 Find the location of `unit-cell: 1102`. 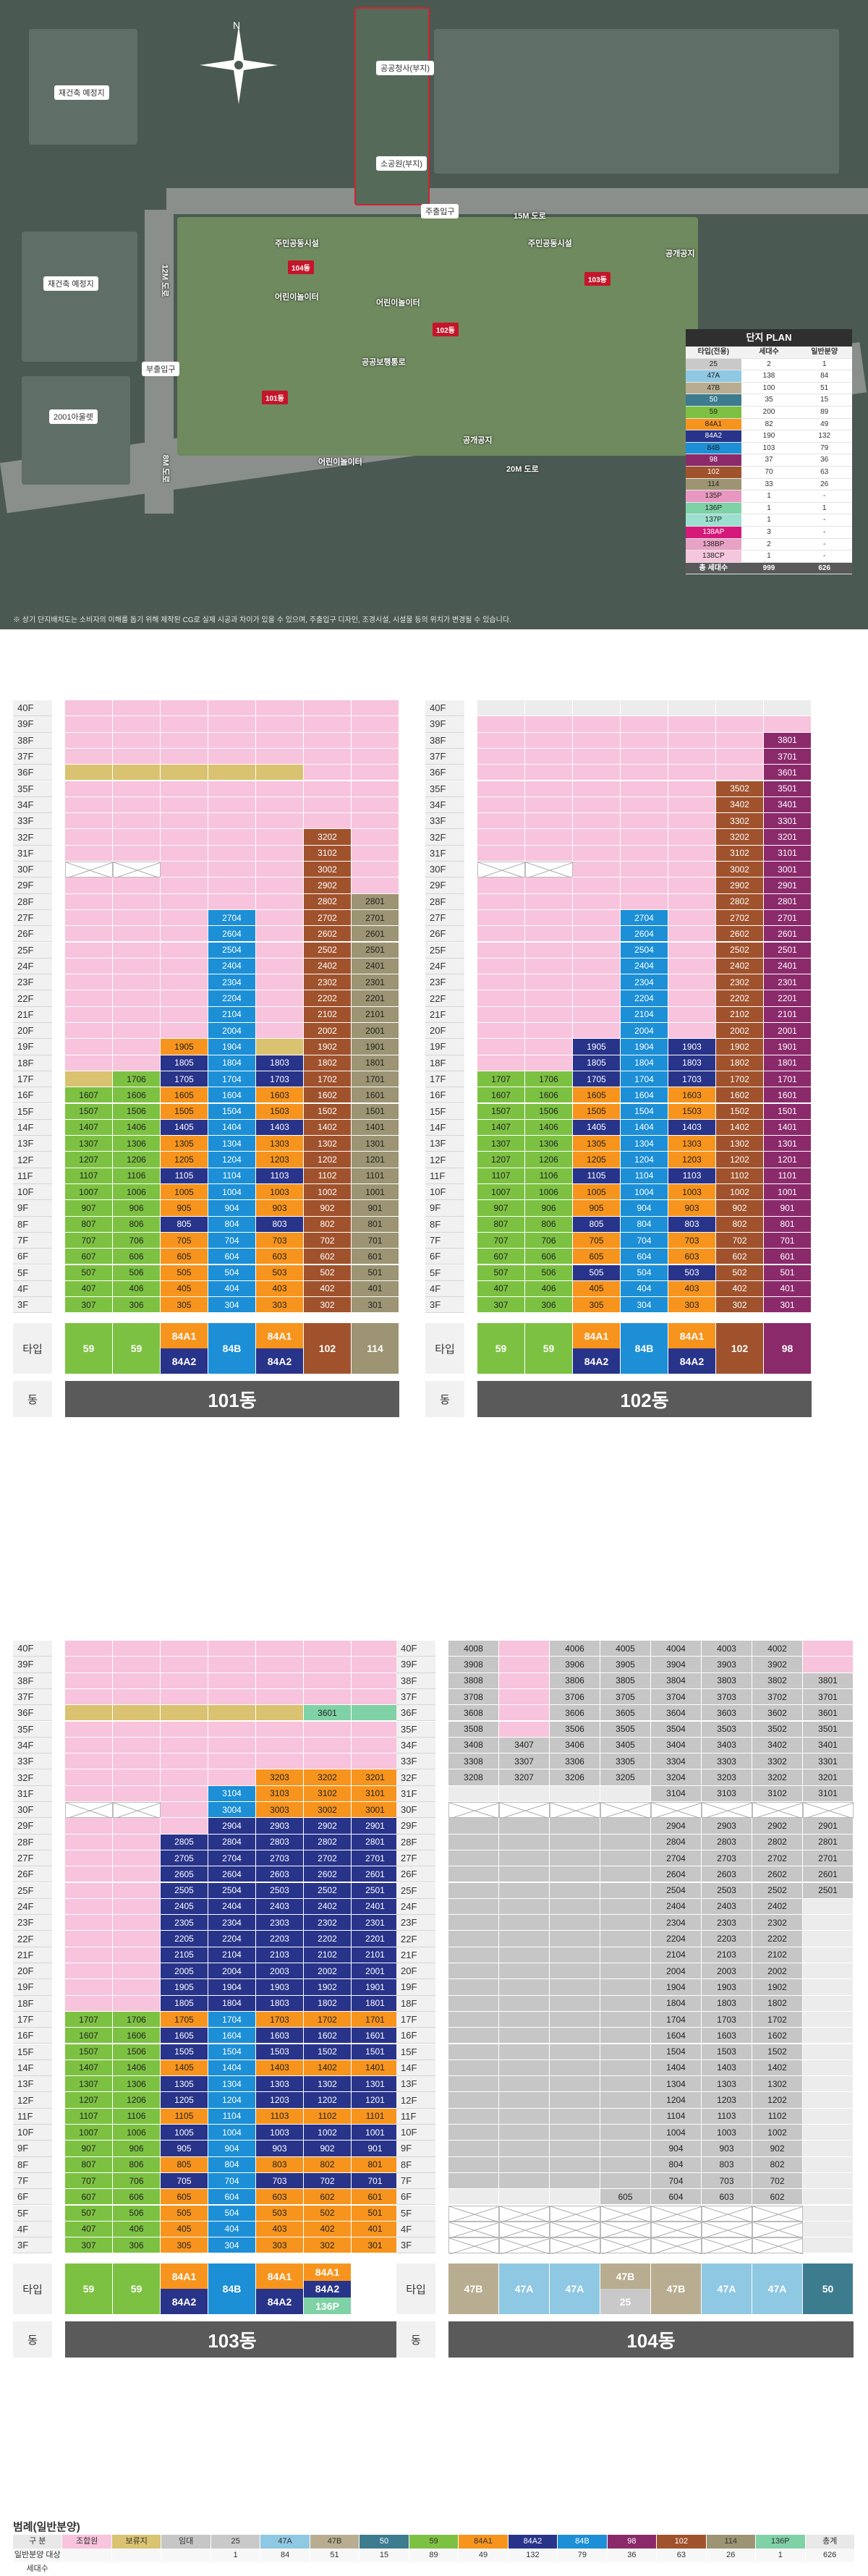

unit-cell: 1102 is located at coordinates (328, 1176).